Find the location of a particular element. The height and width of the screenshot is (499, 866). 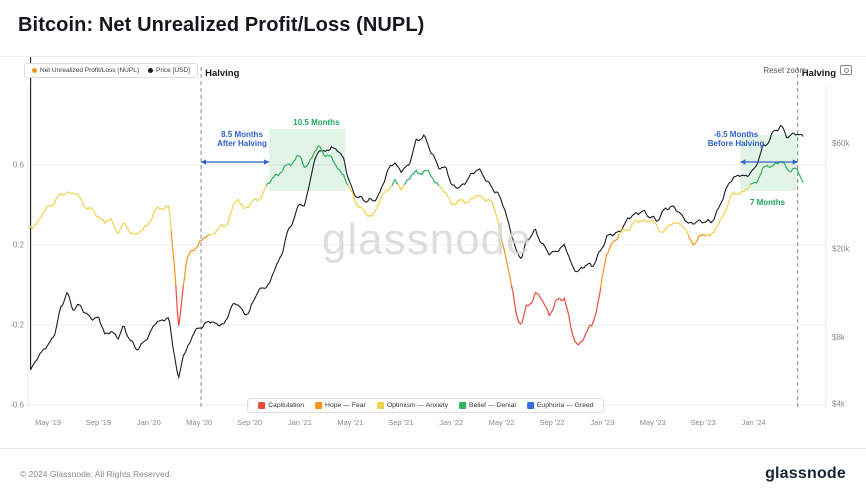

x-axis-label: Sep '23 is located at coordinates (703, 422).